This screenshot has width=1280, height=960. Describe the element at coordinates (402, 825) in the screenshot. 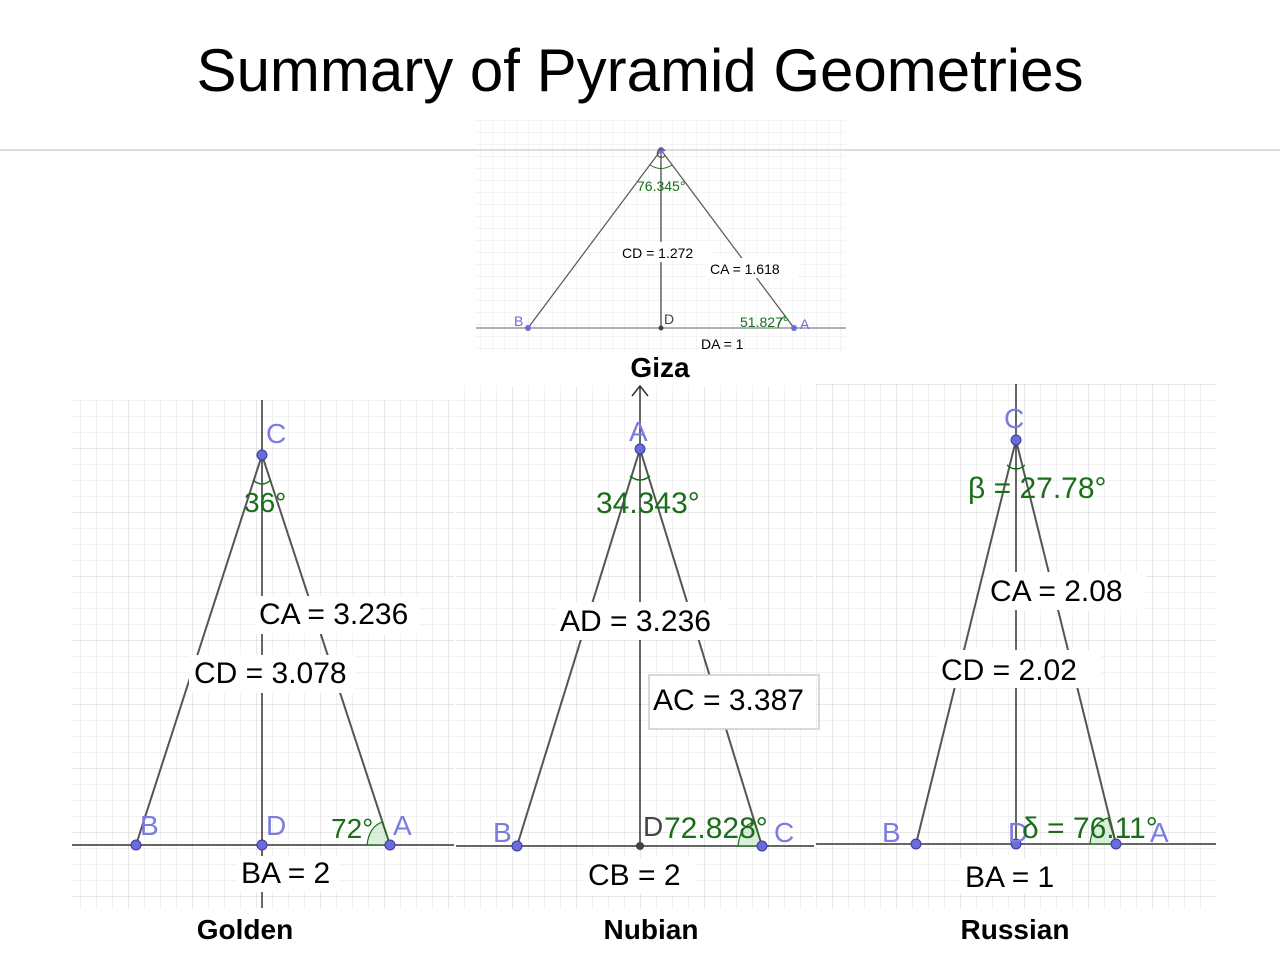

I see `golden-label-right: A` at that location.